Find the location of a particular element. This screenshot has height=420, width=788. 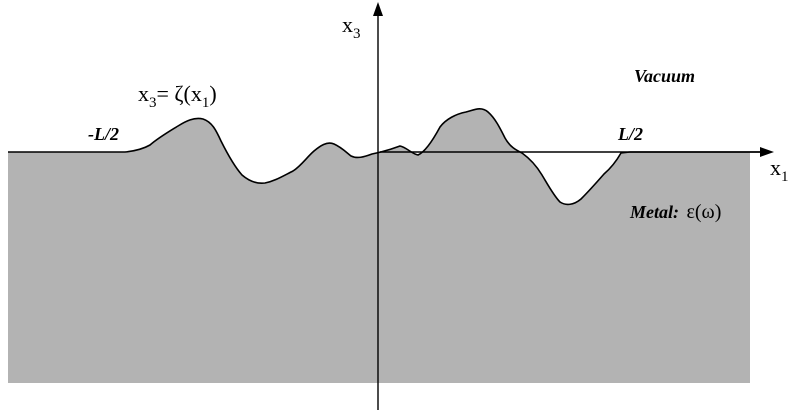

right-bound-label: L/2 is located at coordinates (630, 134).